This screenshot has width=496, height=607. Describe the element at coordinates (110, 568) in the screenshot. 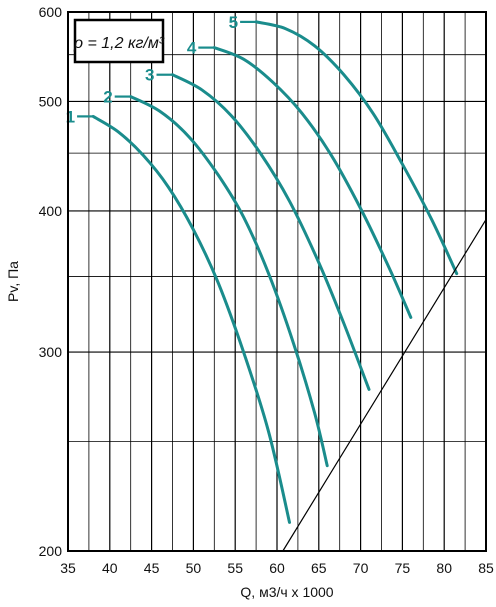

I see `x-tick-label: 40` at that location.